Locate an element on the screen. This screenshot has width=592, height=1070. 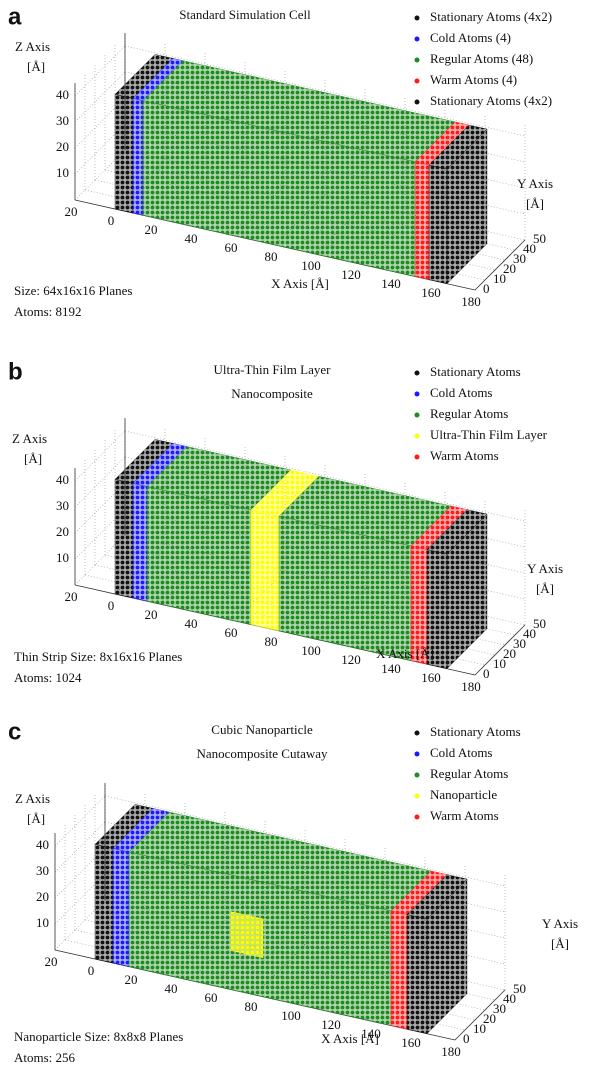
legend-label: Ultra-Thin Film Layer is located at coordinates (489, 434).